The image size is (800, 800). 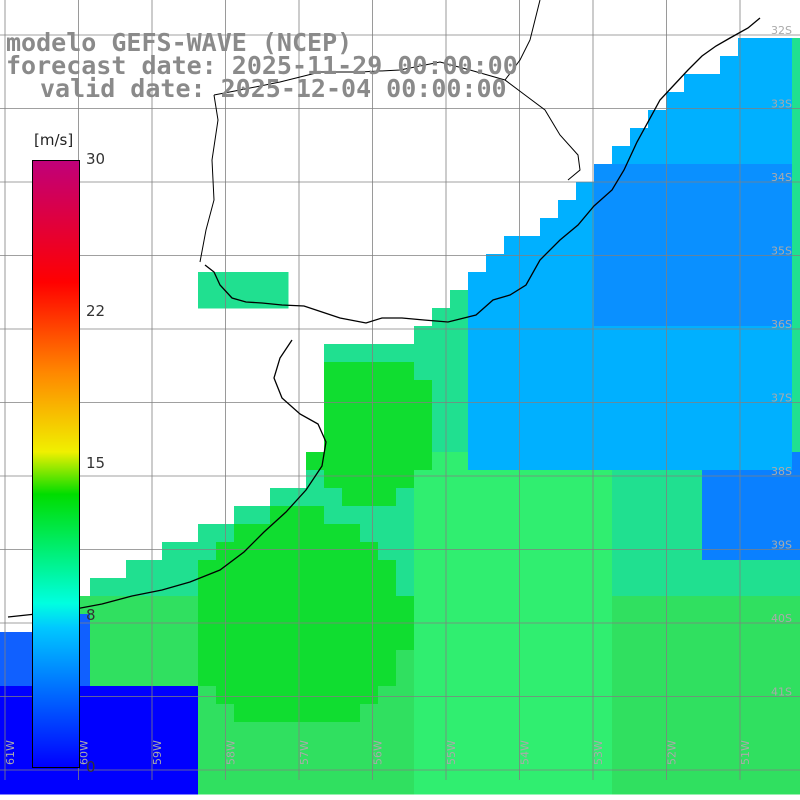 I want to click on lon-label: 55W, so click(x=451, y=752).